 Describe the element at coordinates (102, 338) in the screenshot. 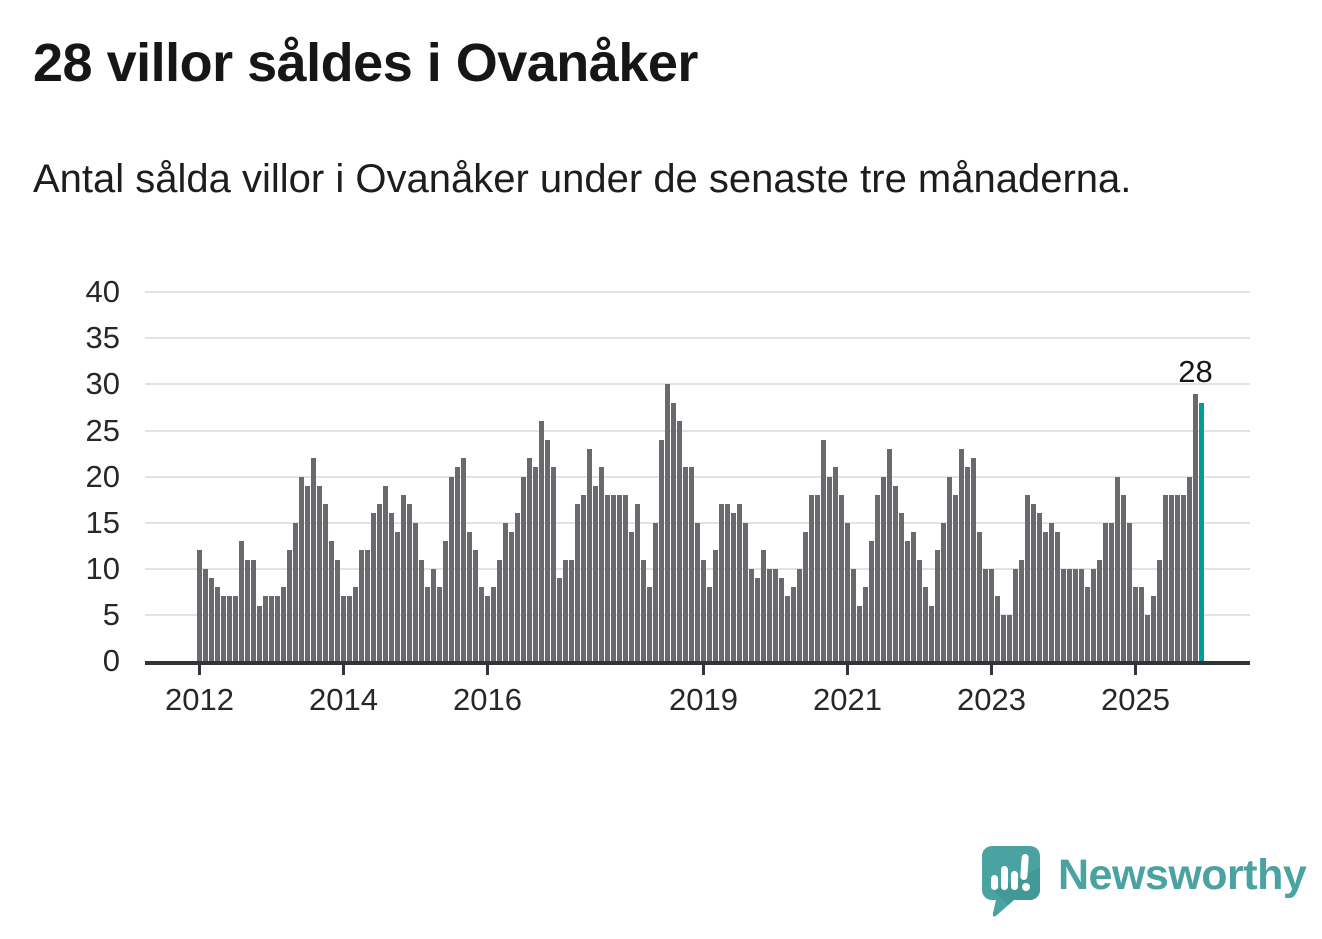

I see `y-tick-label: 35` at that location.